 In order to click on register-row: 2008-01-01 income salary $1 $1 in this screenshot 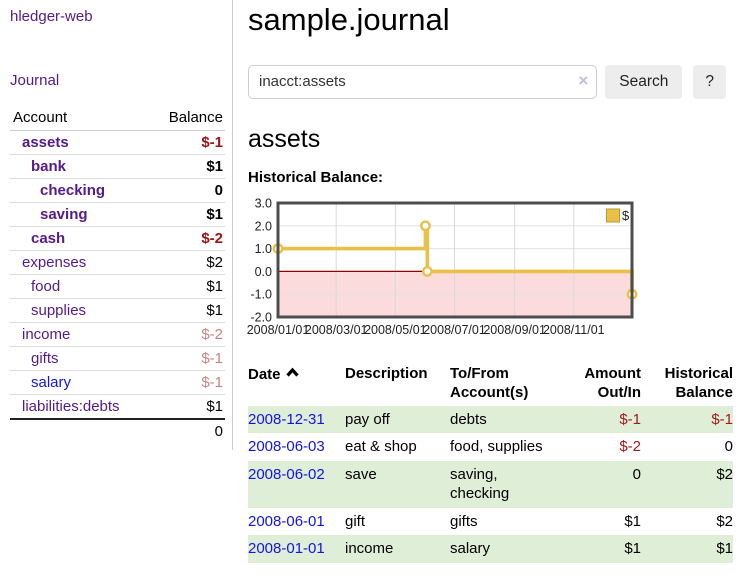, I will do `click(490, 549)`.